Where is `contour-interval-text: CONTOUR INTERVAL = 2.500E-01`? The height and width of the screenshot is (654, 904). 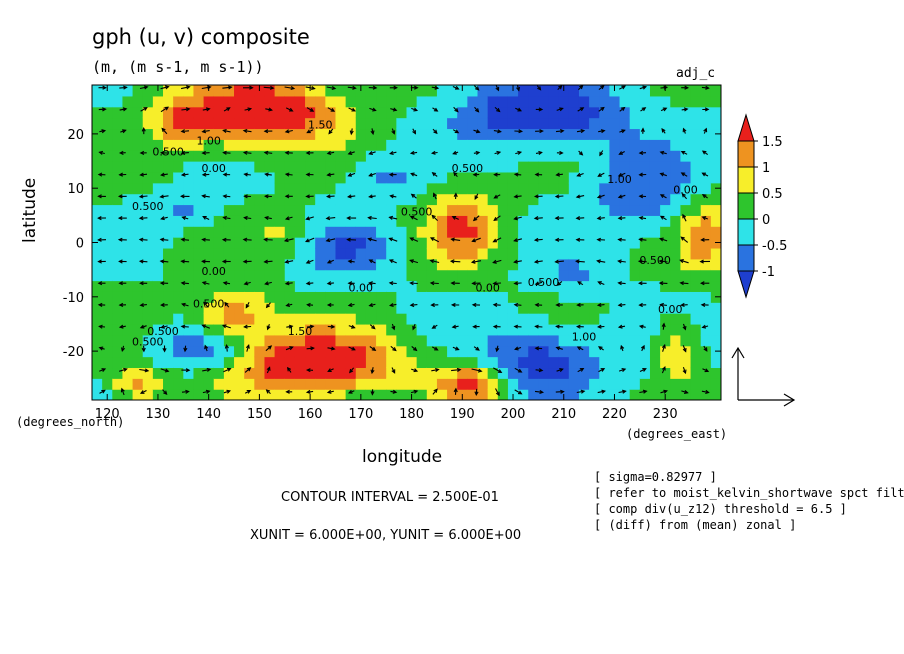
contour-interval-text: CONTOUR INTERVAL = 2.500E-01 is located at coordinates (390, 497).